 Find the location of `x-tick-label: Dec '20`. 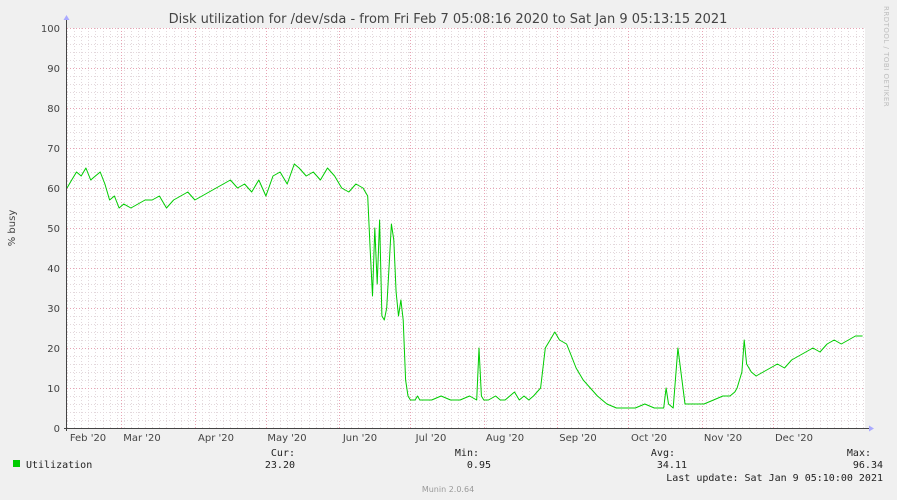

x-tick-label: Dec '20 is located at coordinates (794, 438).